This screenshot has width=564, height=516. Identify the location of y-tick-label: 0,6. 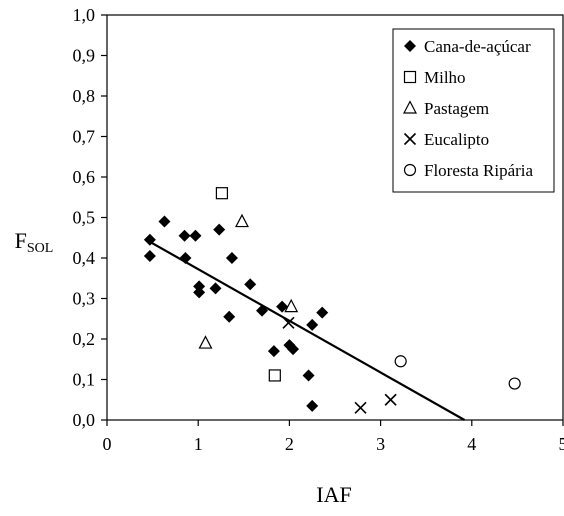
(84, 177).